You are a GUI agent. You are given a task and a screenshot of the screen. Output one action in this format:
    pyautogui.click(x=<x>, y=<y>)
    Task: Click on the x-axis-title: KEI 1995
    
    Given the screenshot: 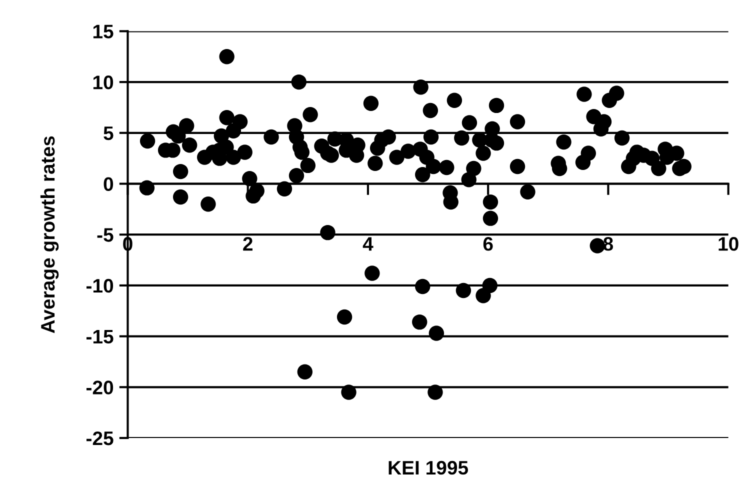 What is the action you would take?
    pyautogui.click(x=428, y=467)
    